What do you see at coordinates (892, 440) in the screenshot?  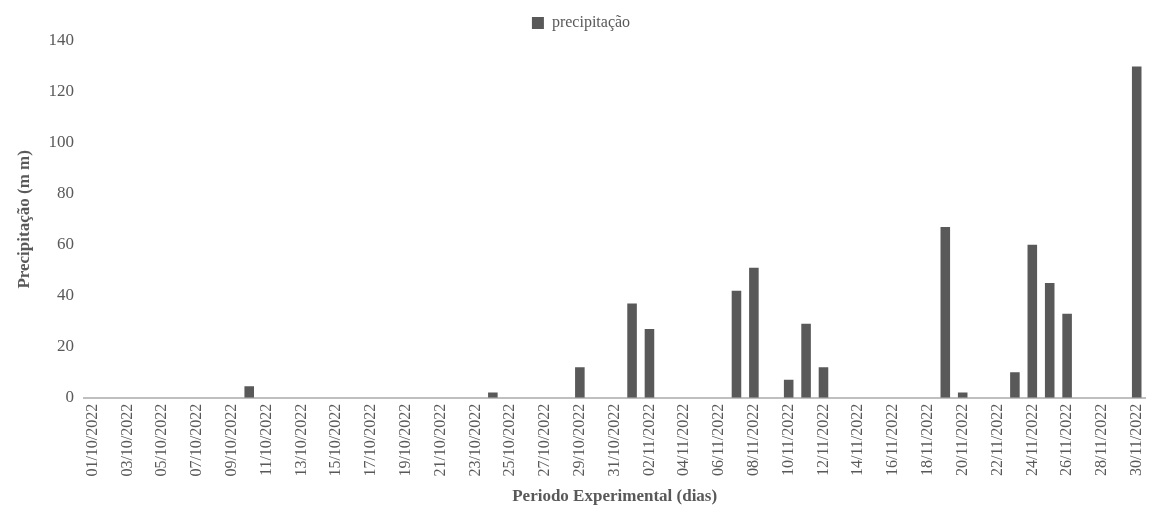 I see `x-tick-label: 16/11/2022` at bounding box center [892, 440].